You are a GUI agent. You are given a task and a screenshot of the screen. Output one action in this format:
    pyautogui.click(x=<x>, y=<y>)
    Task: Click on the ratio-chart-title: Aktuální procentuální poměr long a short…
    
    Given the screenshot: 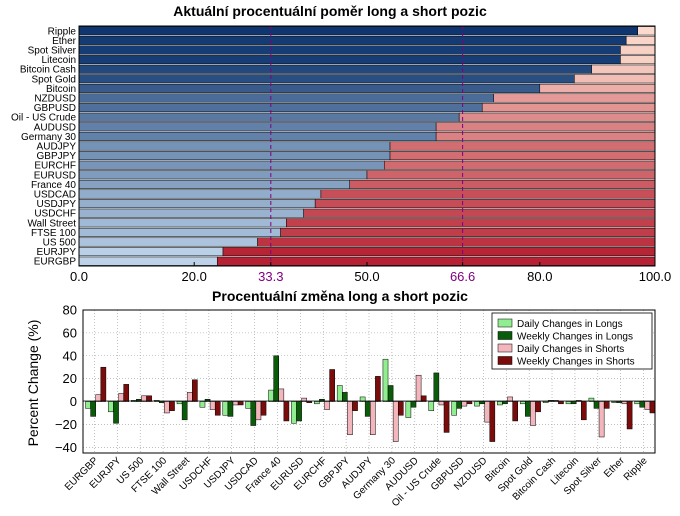 What is the action you would take?
    pyautogui.click(x=330, y=11)
    